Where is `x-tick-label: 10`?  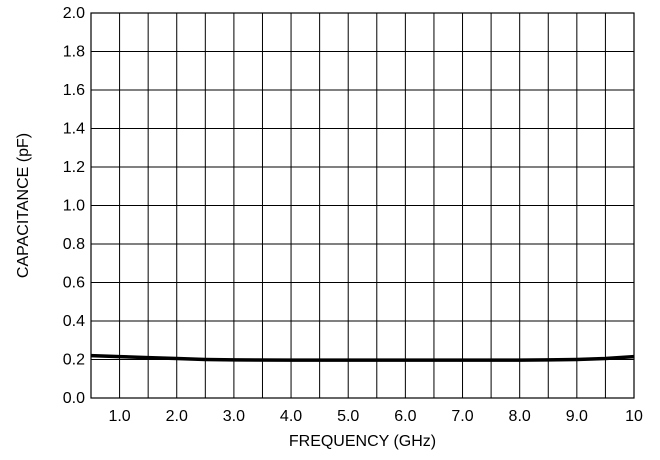
x-tick-label: 10 is located at coordinates (634, 416).